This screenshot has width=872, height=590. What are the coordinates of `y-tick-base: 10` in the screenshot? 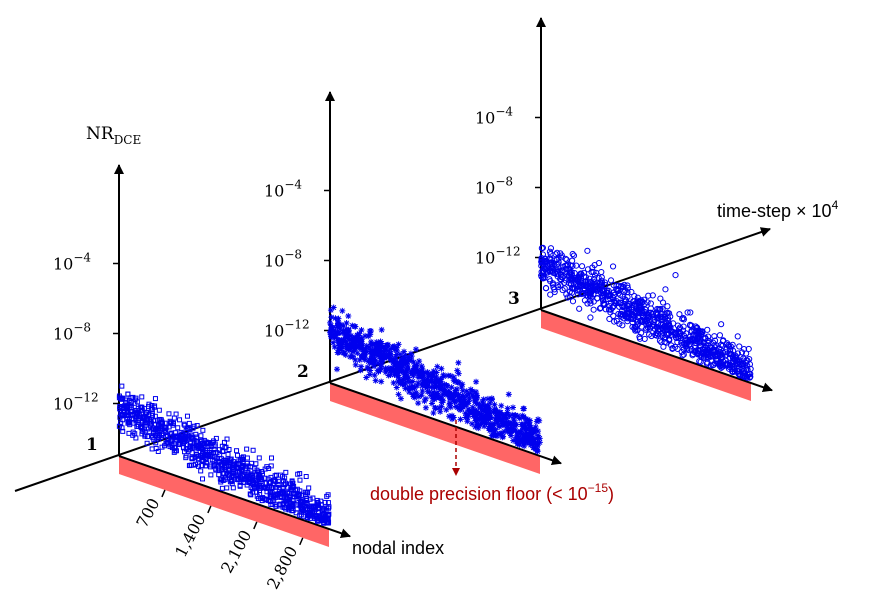 It's located at (274, 331).